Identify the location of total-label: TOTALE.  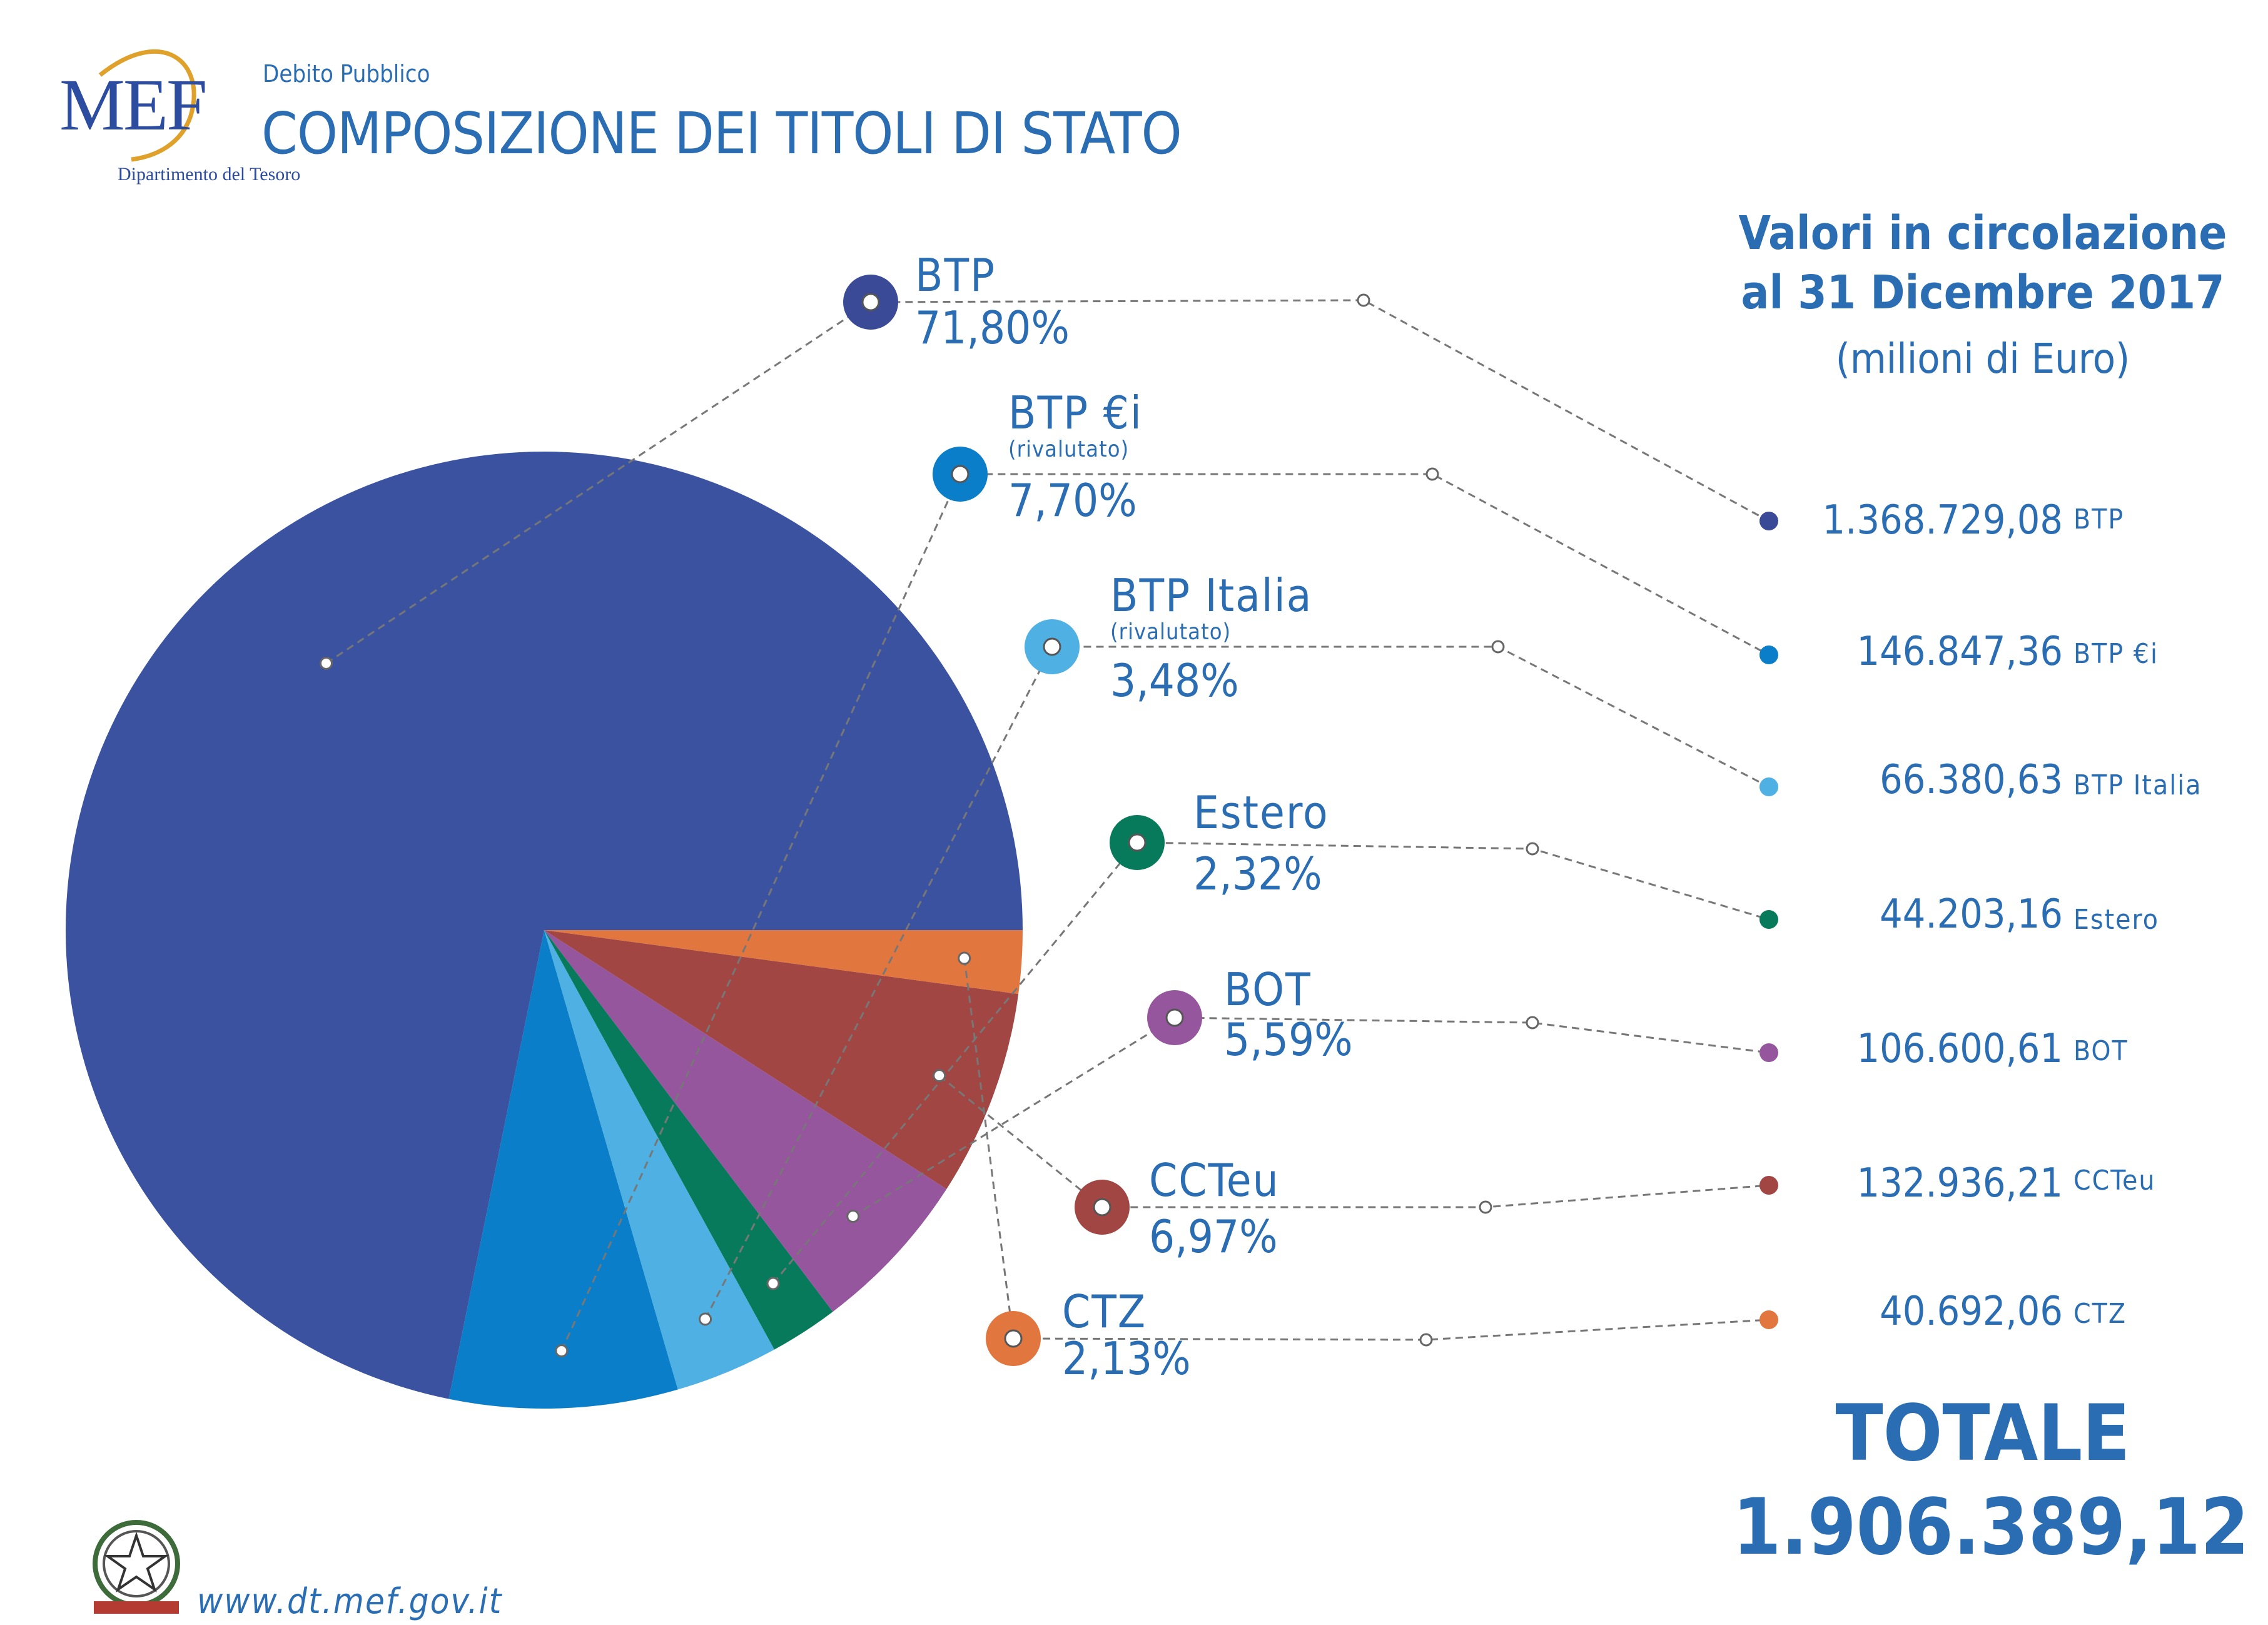
(1982, 1434).